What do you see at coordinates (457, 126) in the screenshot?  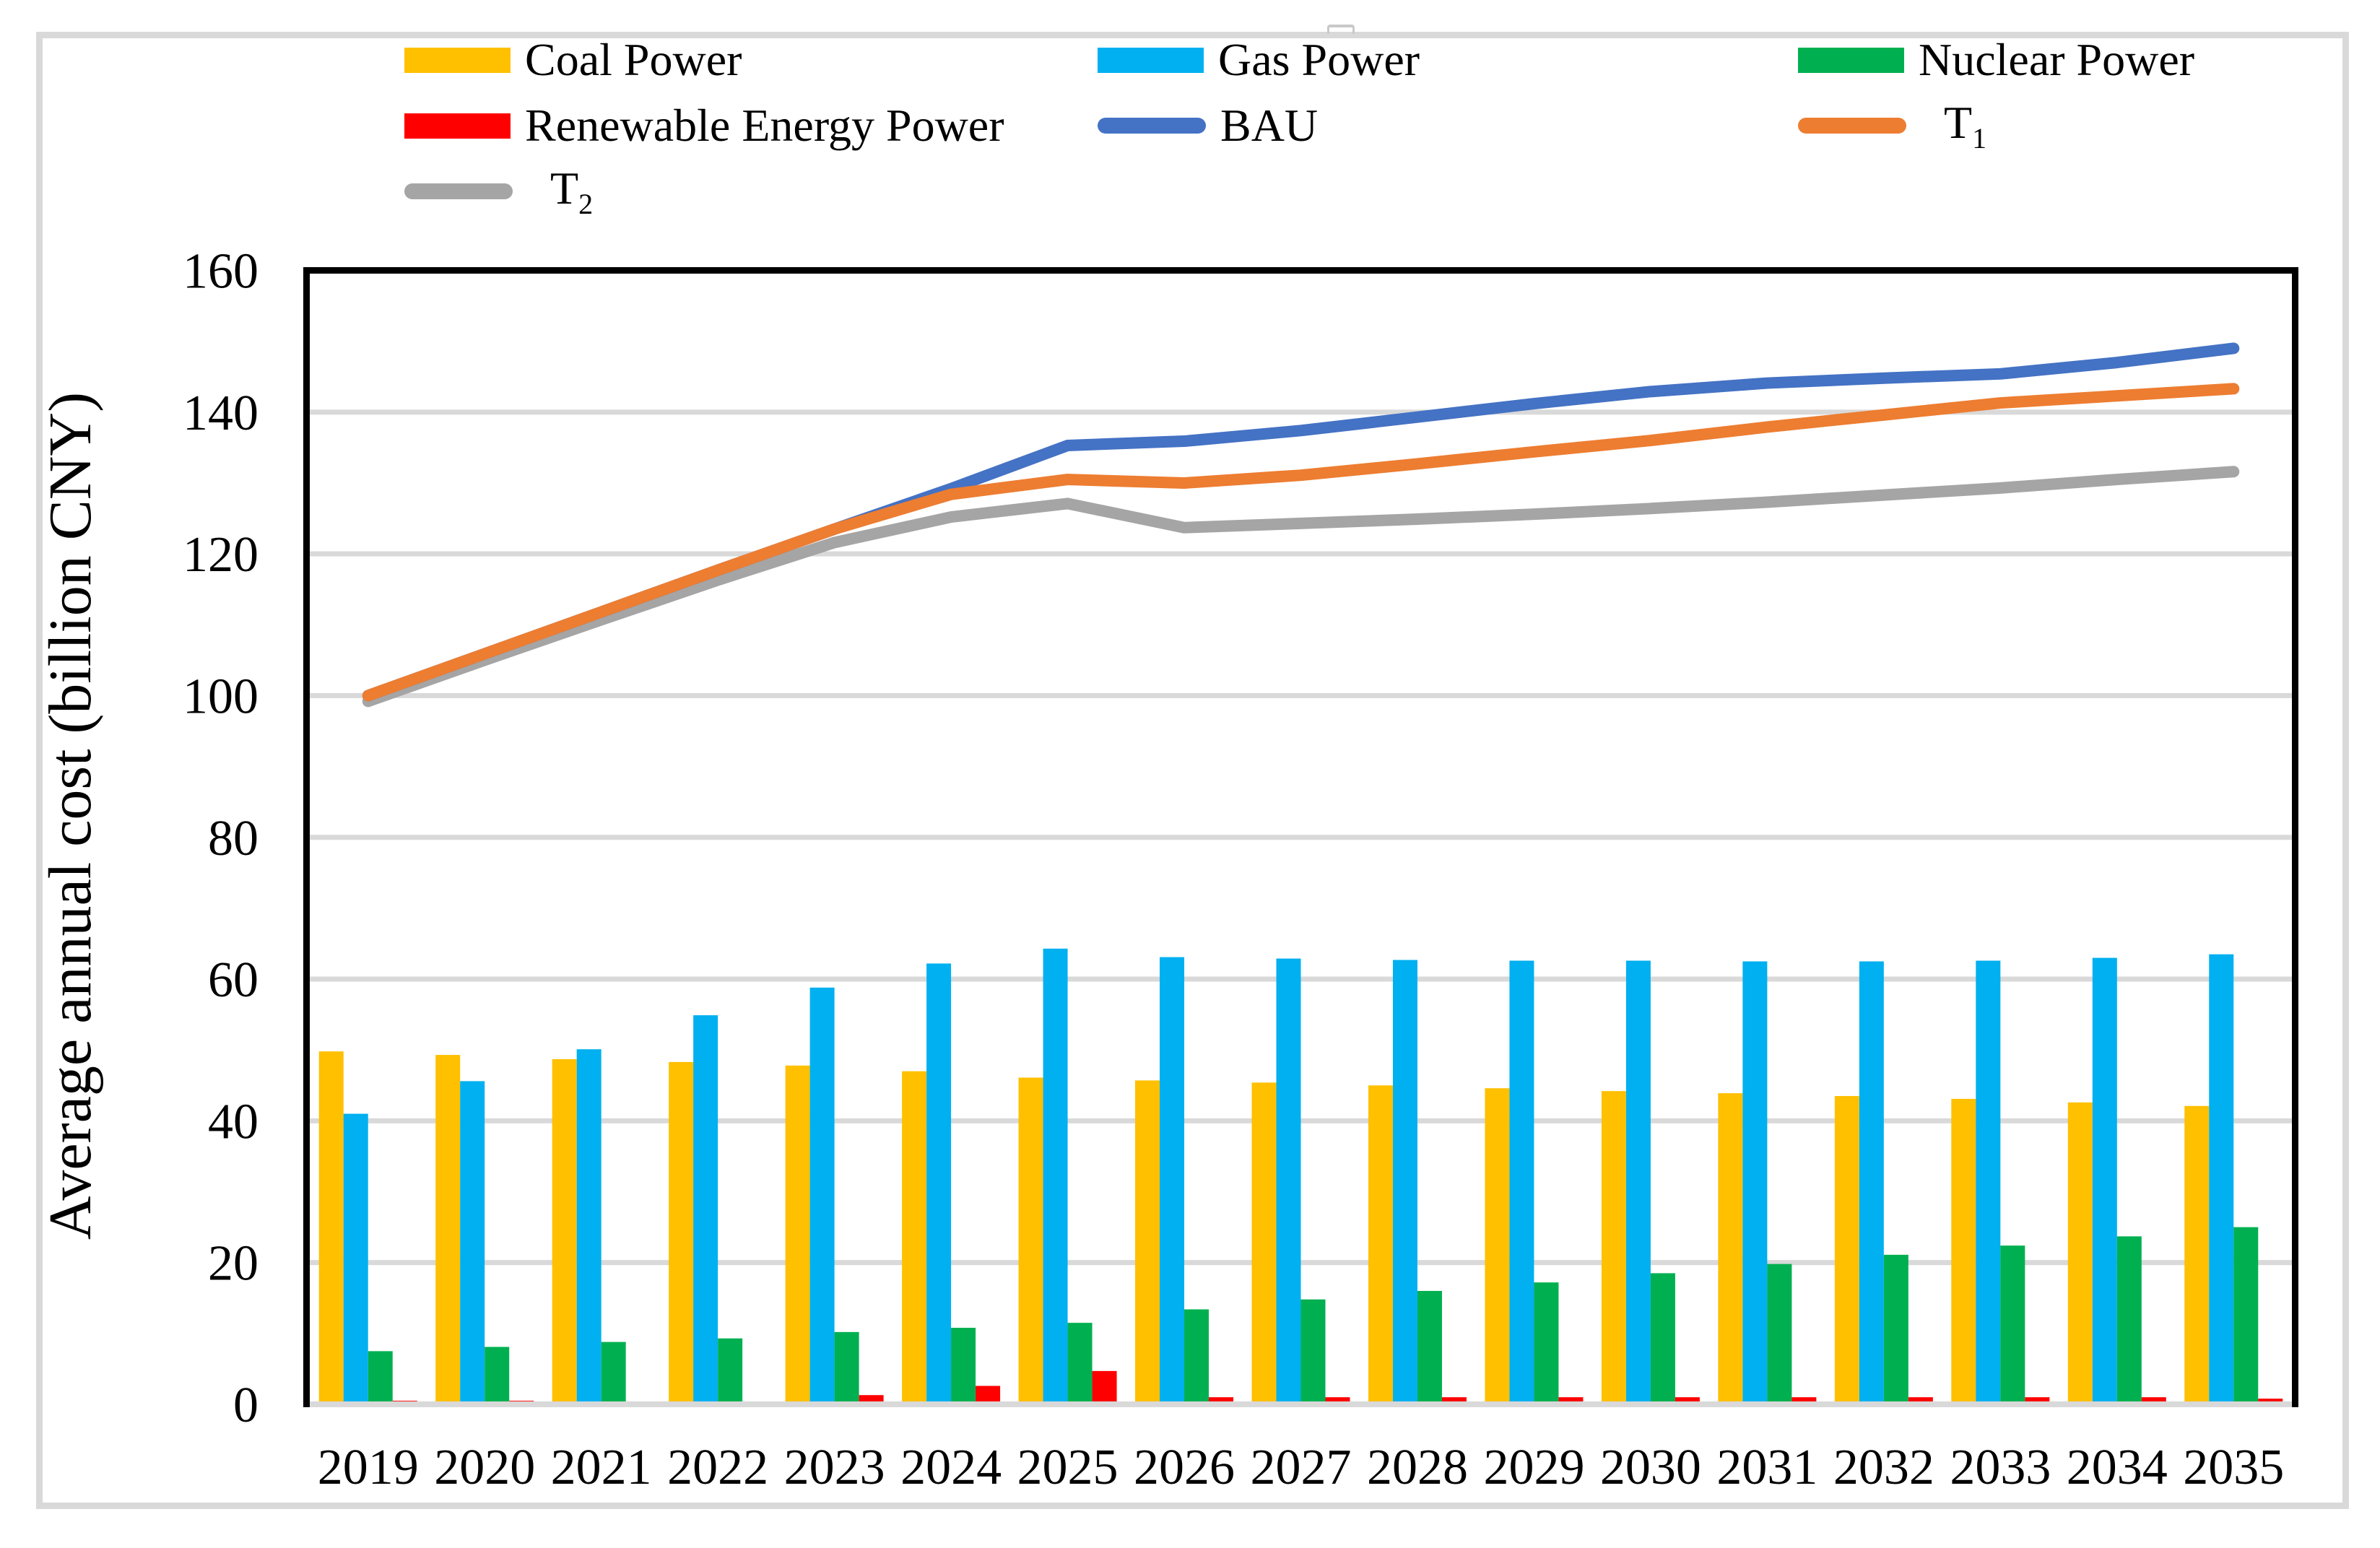 I see `renewable-energy-power-swatch` at bounding box center [457, 126].